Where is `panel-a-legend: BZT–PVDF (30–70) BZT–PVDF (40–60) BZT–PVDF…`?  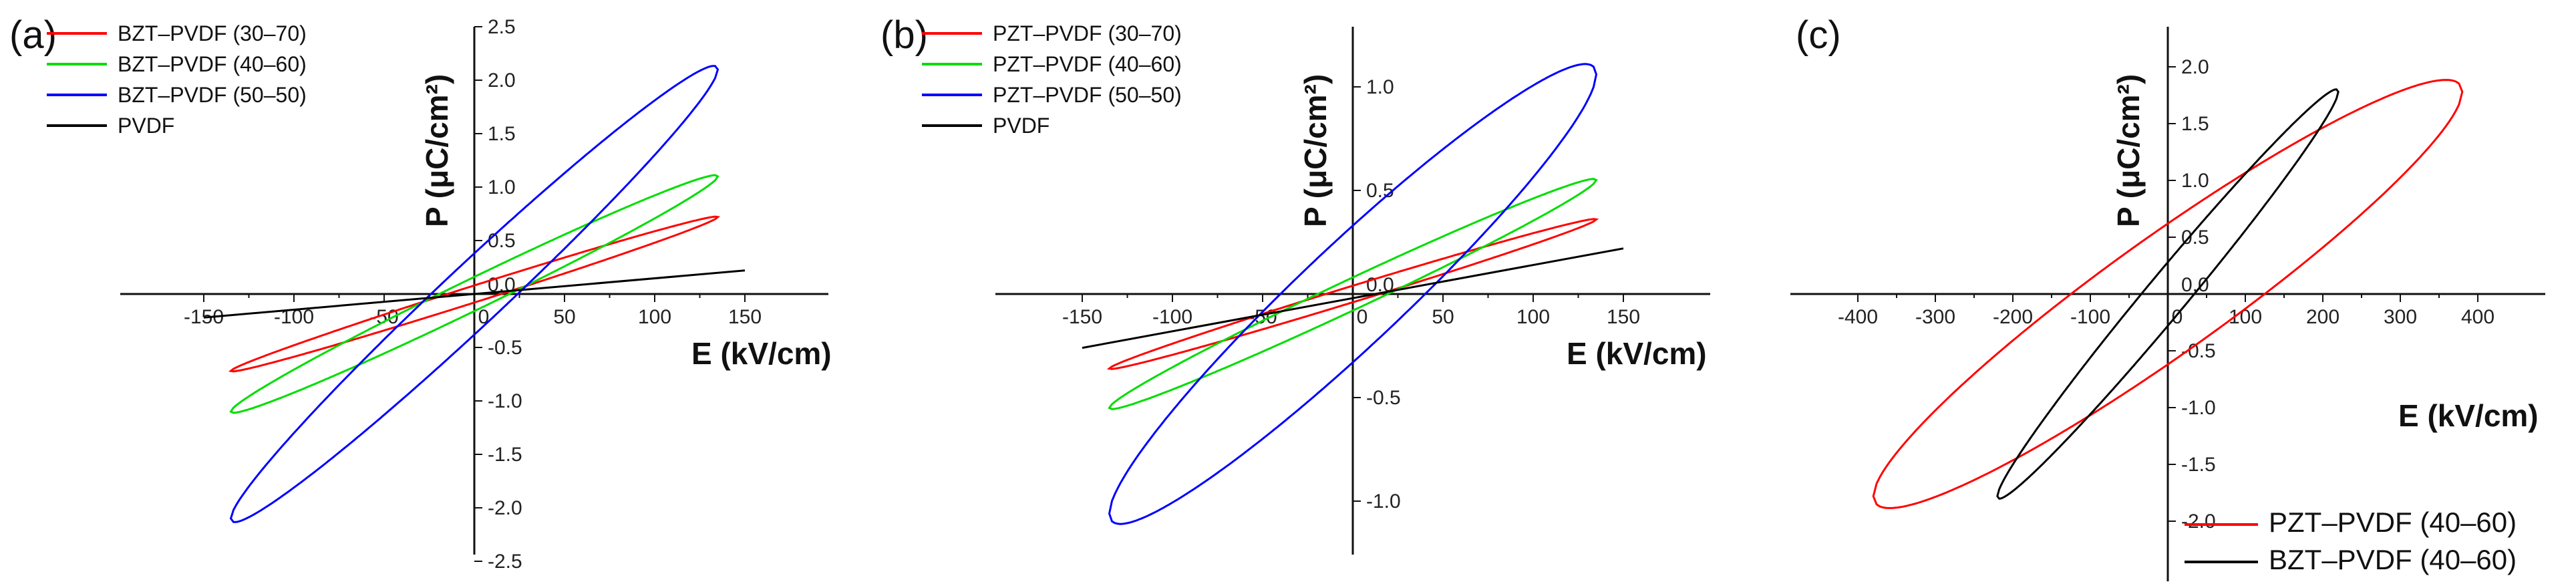
panel-a-legend: BZT–PVDF (30–70) BZT–PVDF (40–60) BZT–PVDF… is located at coordinates (177, 79).